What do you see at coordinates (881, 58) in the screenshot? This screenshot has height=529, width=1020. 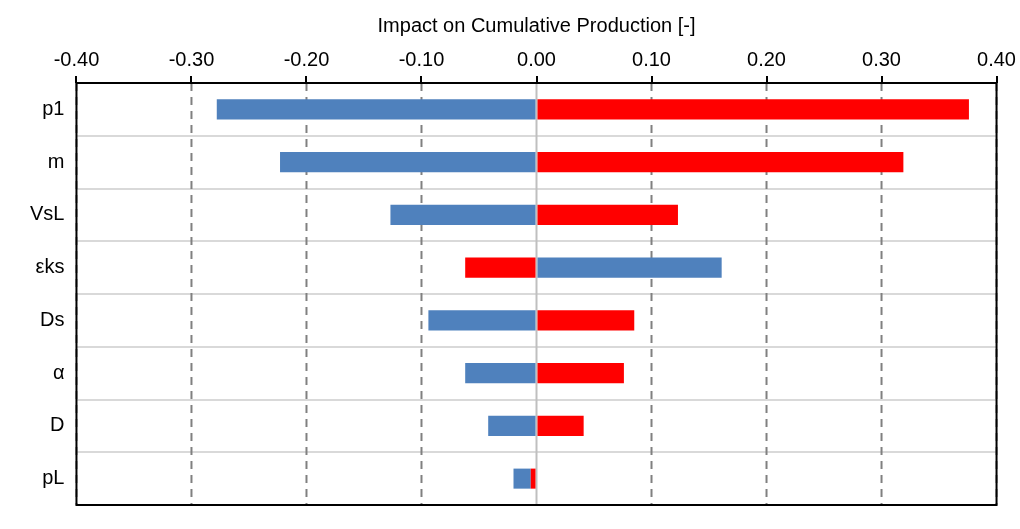 I see `x-tick-label: 0.30` at bounding box center [881, 58].